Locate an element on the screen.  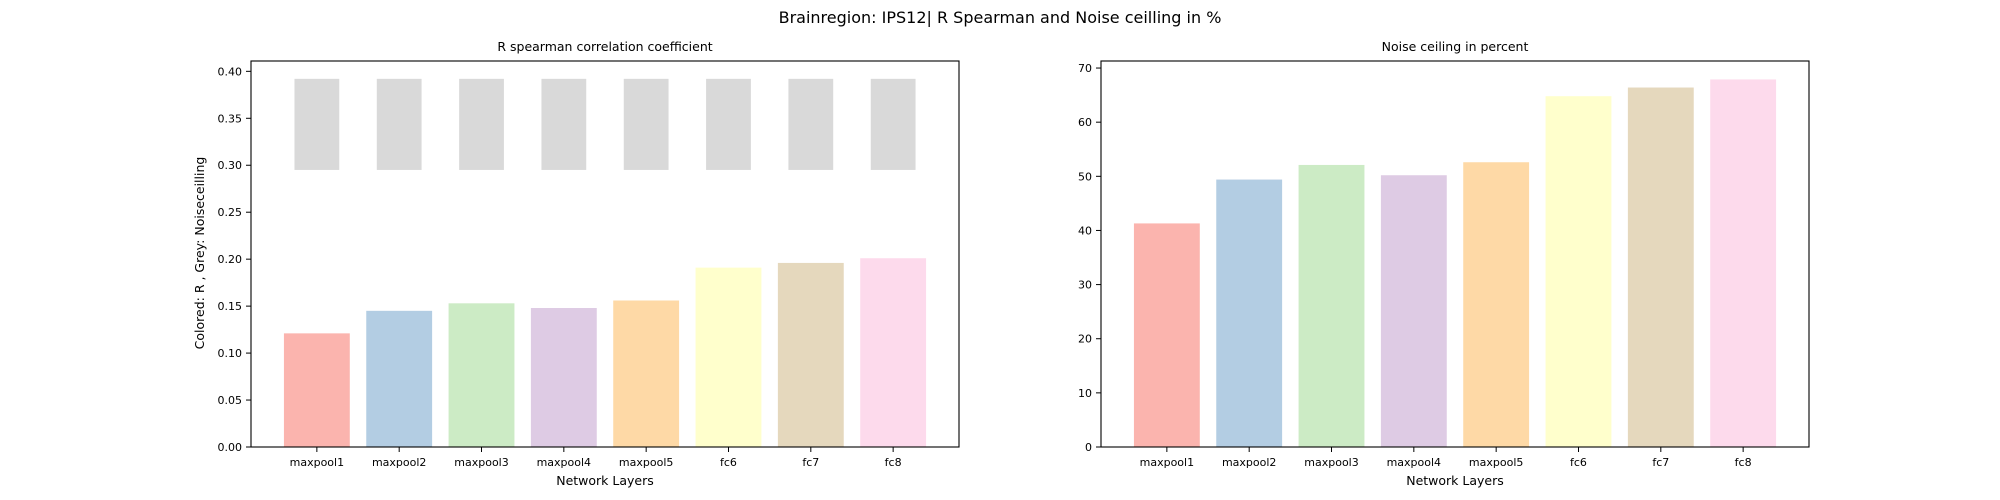
panel-title-noise-ceiling: Noise ceiling in percent is located at coordinates (1455, 46).